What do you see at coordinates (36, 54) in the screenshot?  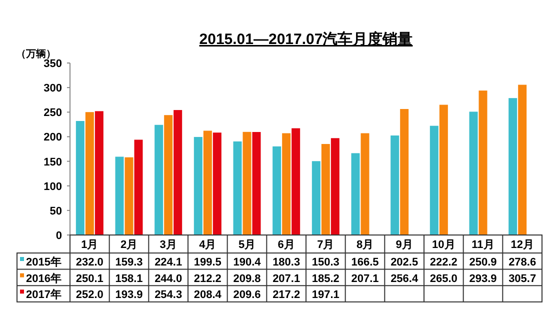 I see `y-axis-title: （万辆）` at bounding box center [36, 54].